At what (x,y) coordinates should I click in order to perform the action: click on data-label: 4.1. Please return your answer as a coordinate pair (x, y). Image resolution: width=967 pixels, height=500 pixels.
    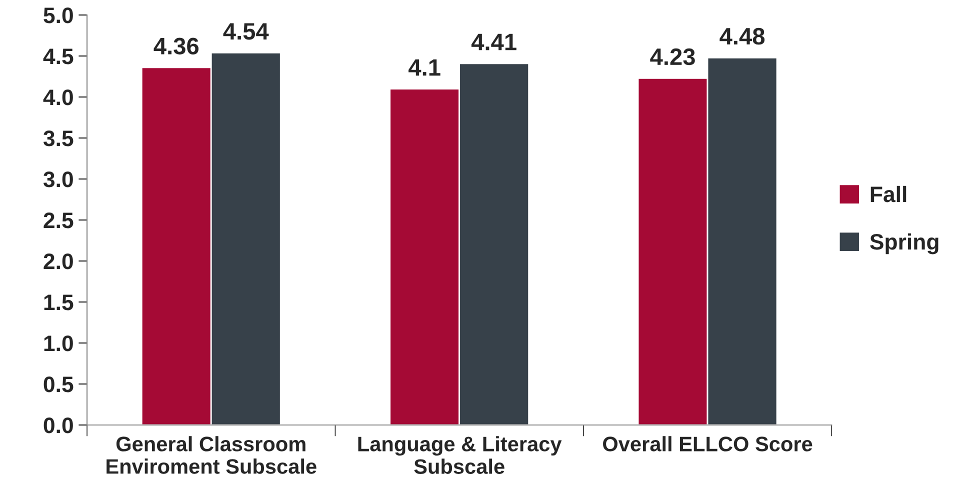
    Looking at the image, I should click on (424, 67).